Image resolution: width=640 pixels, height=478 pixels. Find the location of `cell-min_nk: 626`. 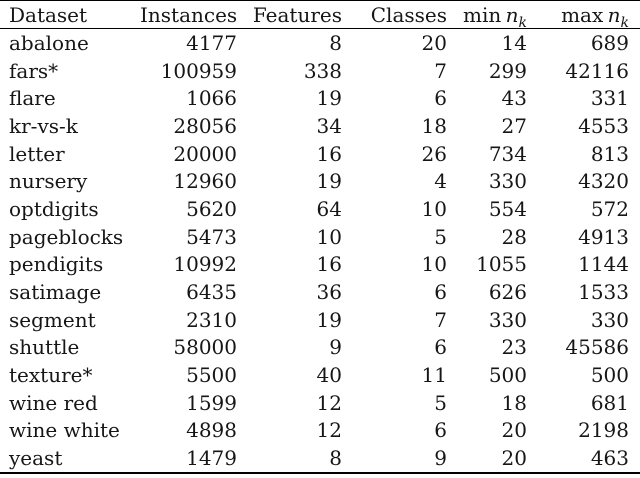

cell-min_nk: 626 is located at coordinates (507, 292).